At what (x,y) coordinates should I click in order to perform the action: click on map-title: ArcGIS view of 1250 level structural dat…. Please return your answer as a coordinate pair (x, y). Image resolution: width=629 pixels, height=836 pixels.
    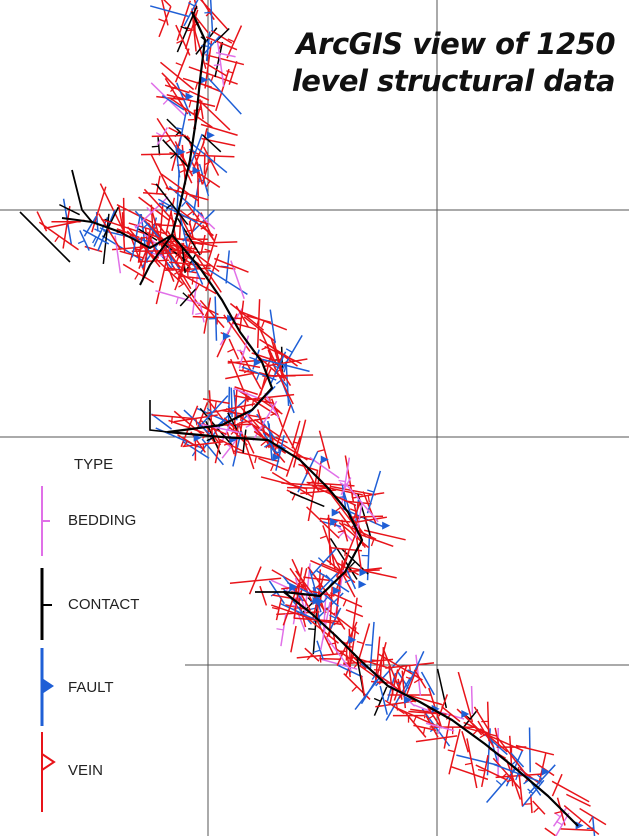
    Looking at the image, I should click on (454, 63).